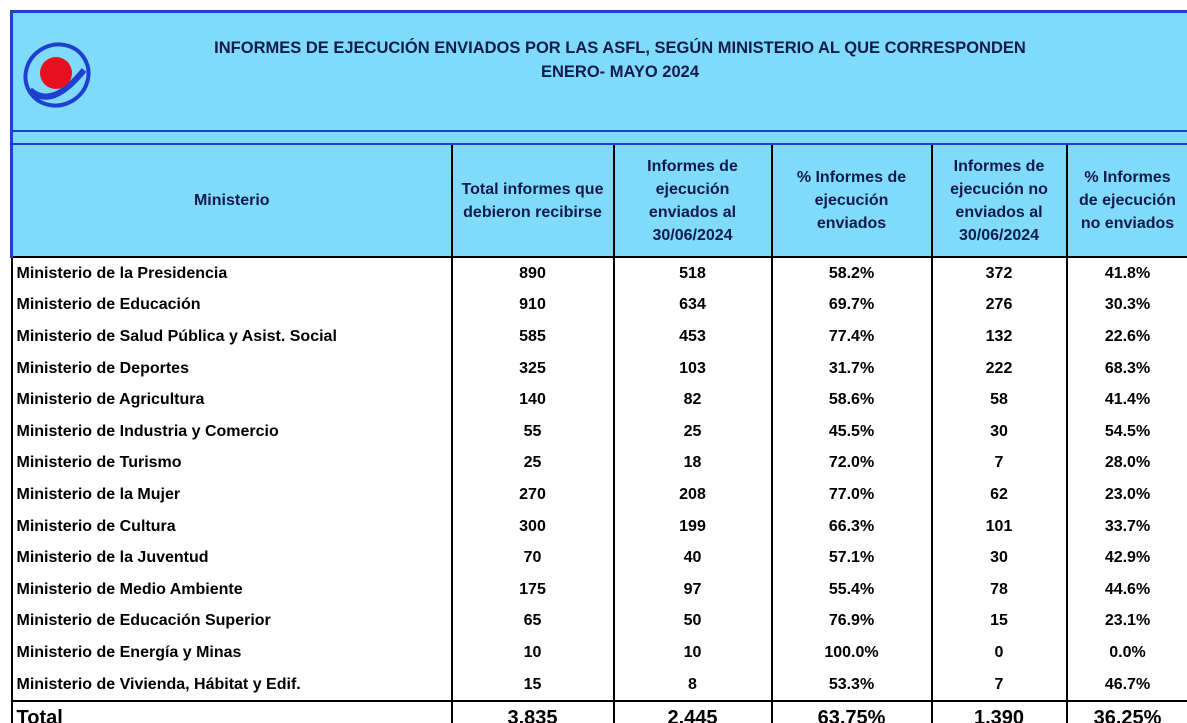  Describe the element at coordinates (693, 621) in the screenshot. I see `value-cell: 50` at that location.